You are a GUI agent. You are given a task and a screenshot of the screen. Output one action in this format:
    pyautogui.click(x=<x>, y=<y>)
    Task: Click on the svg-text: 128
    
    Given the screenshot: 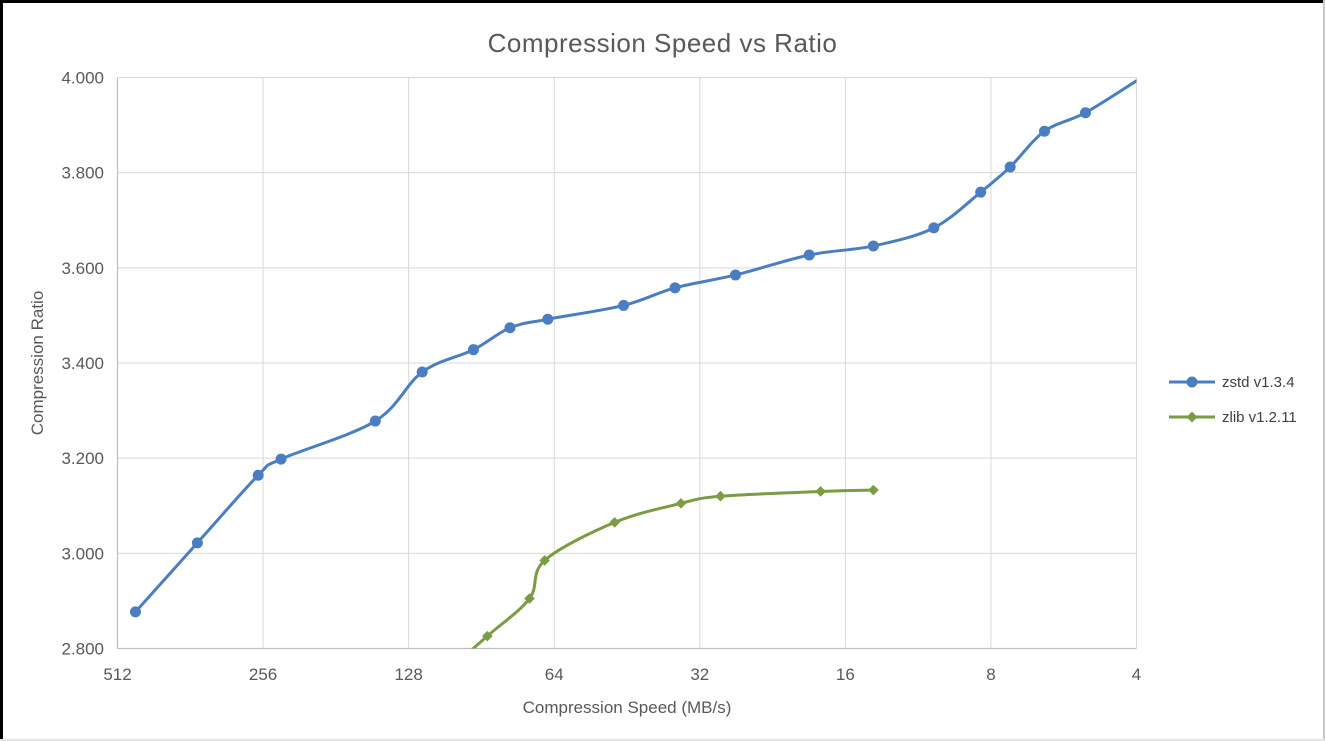 What is the action you would take?
    pyautogui.click(x=408, y=674)
    